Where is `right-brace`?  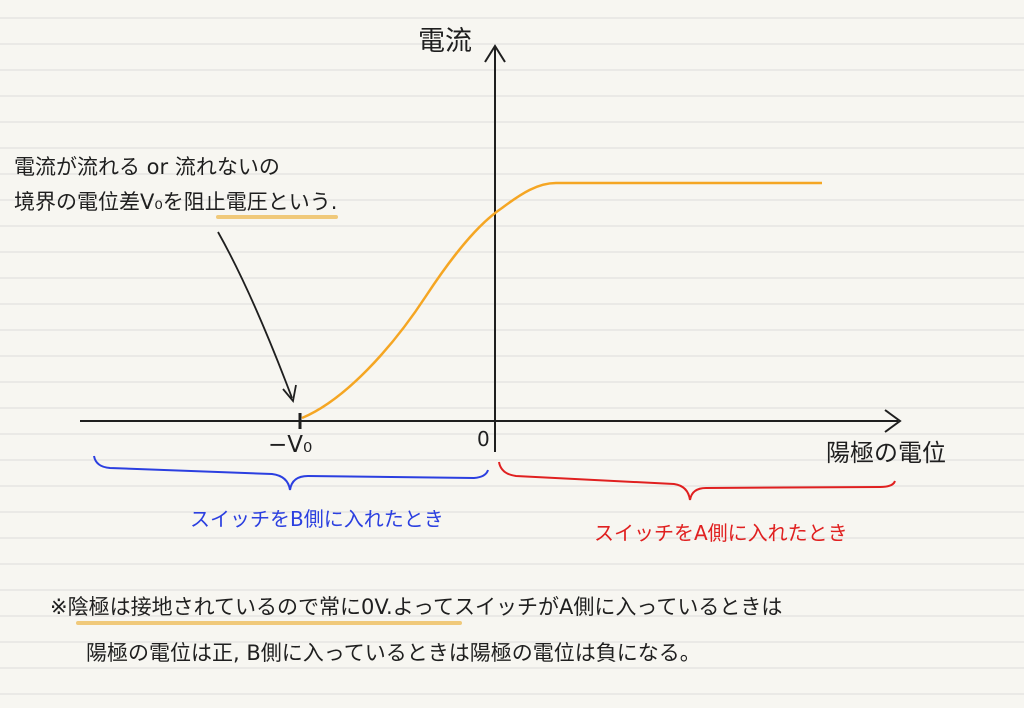
right-brace is located at coordinates (697, 481).